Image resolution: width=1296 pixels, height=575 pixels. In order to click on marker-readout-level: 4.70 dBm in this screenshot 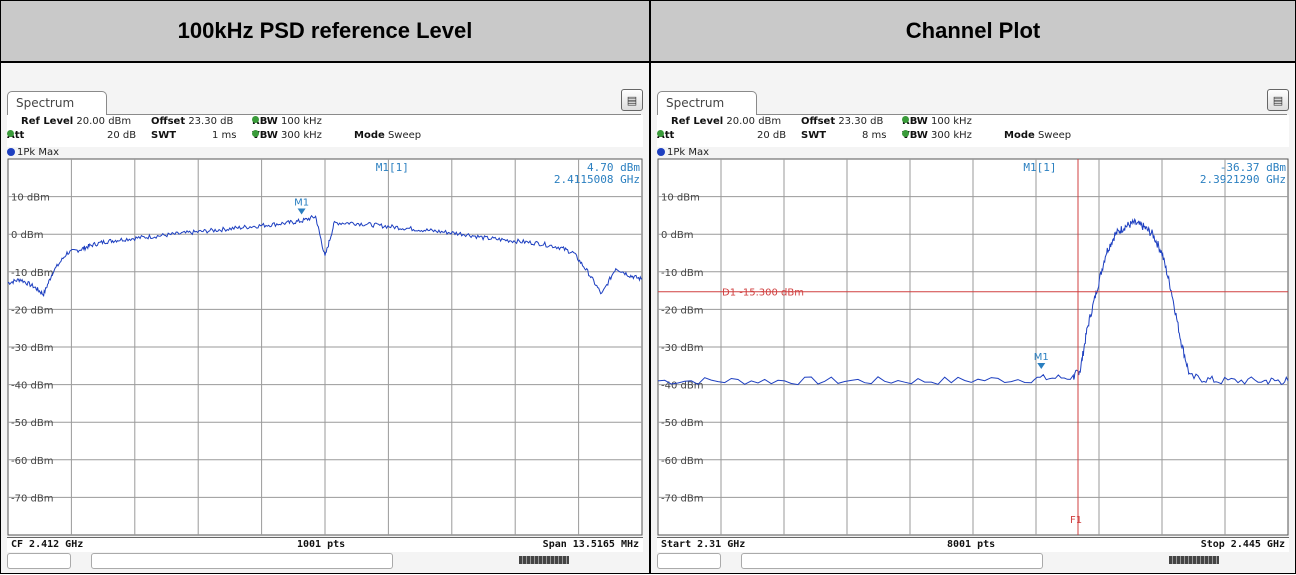, I will do `click(613, 167)`.